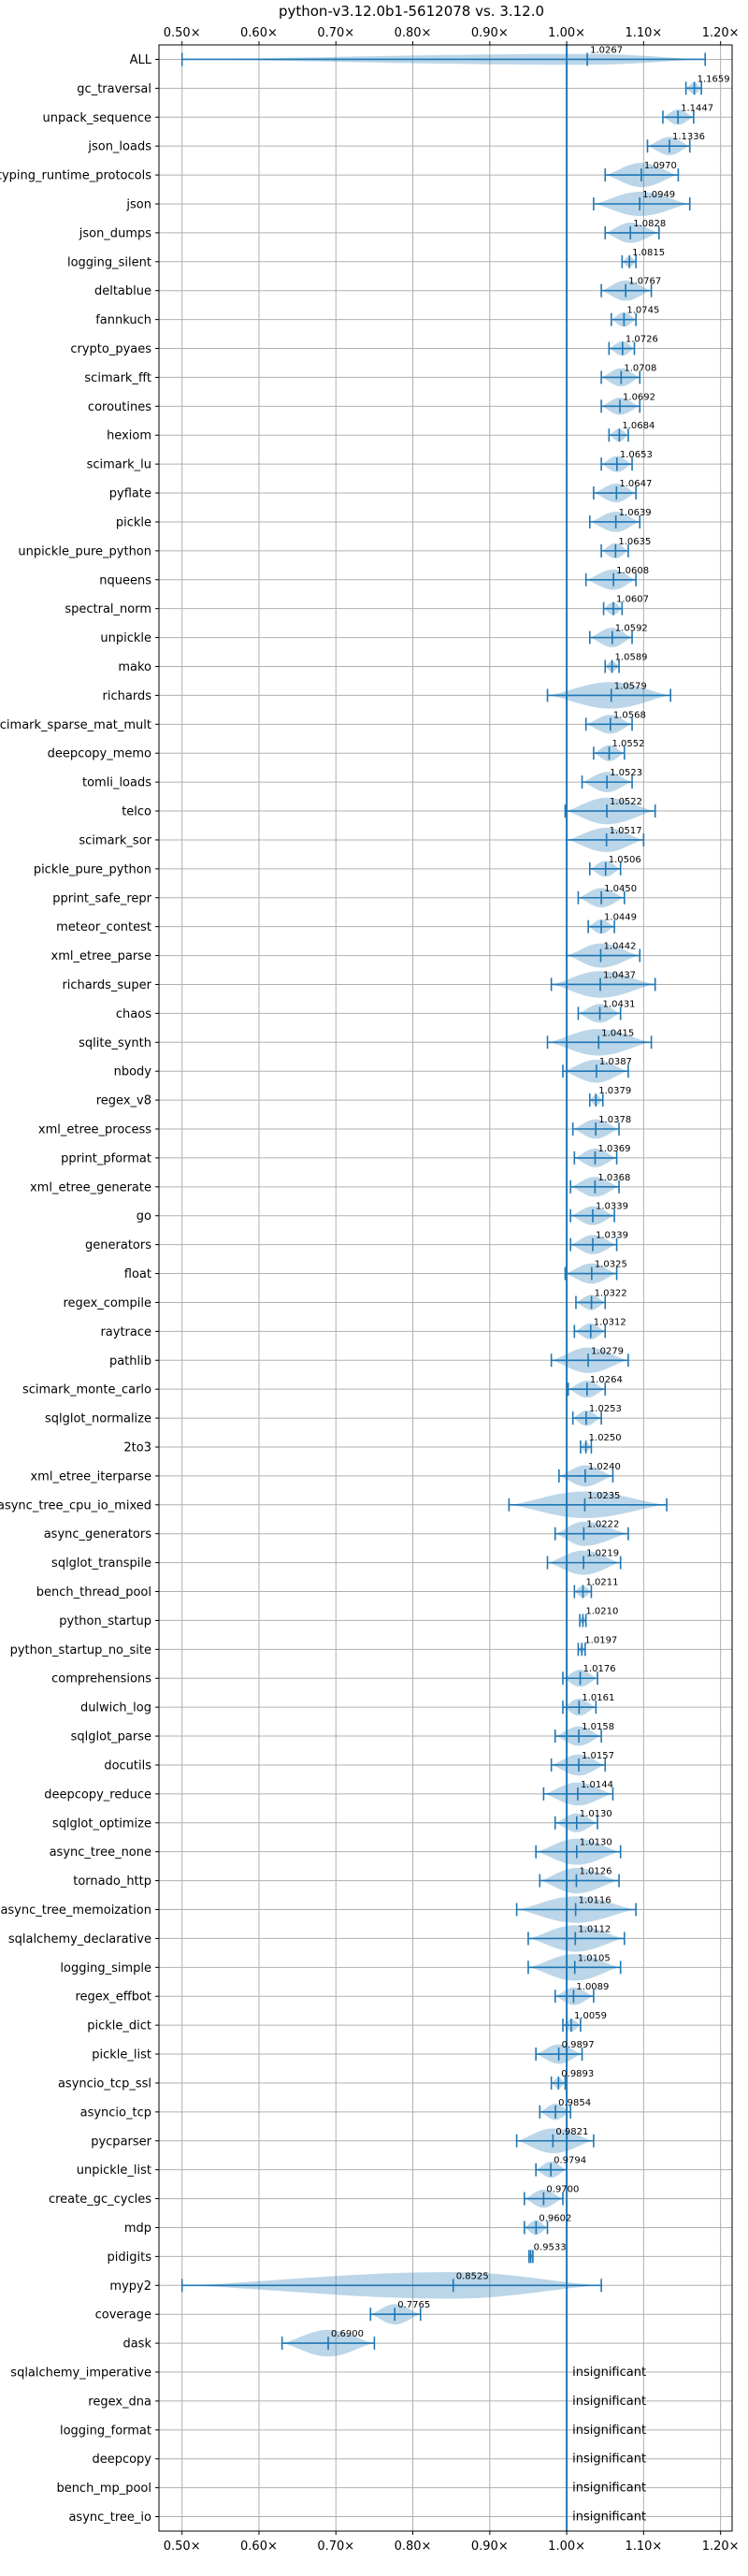 This screenshot has width=748, height=2576. I want to click on mean-value-label: 1.0608, so click(633, 571).